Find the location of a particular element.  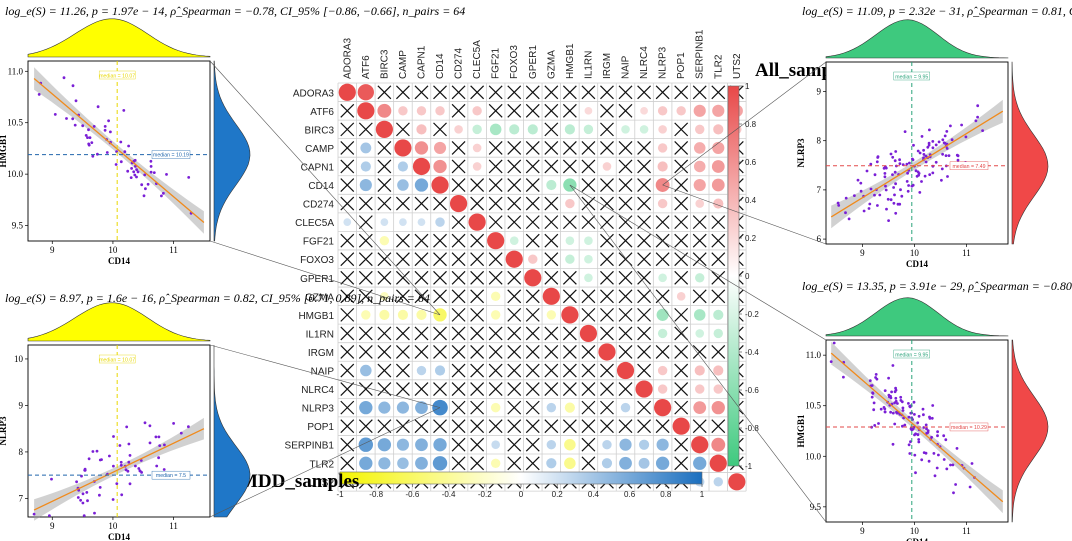

row-label: TLR2 is located at coordinates (322, 464).